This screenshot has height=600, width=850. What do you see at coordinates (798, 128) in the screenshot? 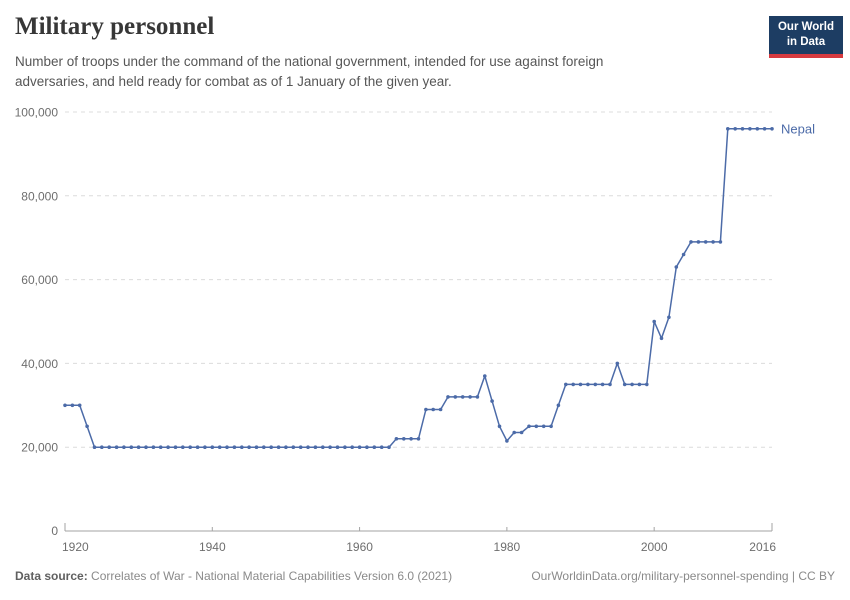
I see `series-label: Nepal` at bounding box center [798, 128].